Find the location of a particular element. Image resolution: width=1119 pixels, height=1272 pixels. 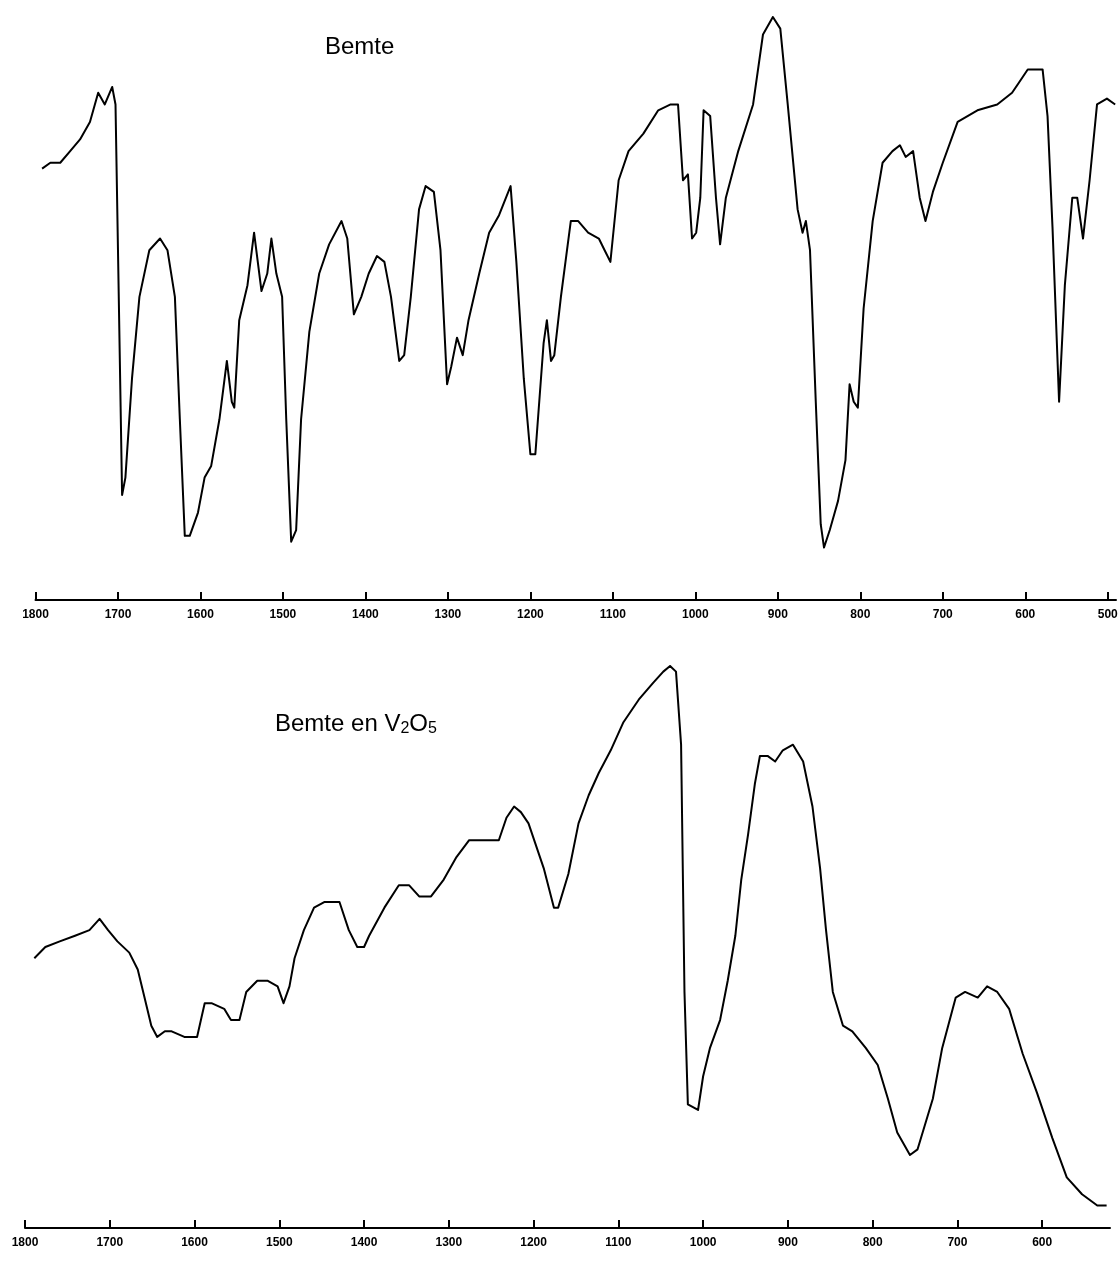

x-tick-label: 500 is located at coordinates (1108, 614).